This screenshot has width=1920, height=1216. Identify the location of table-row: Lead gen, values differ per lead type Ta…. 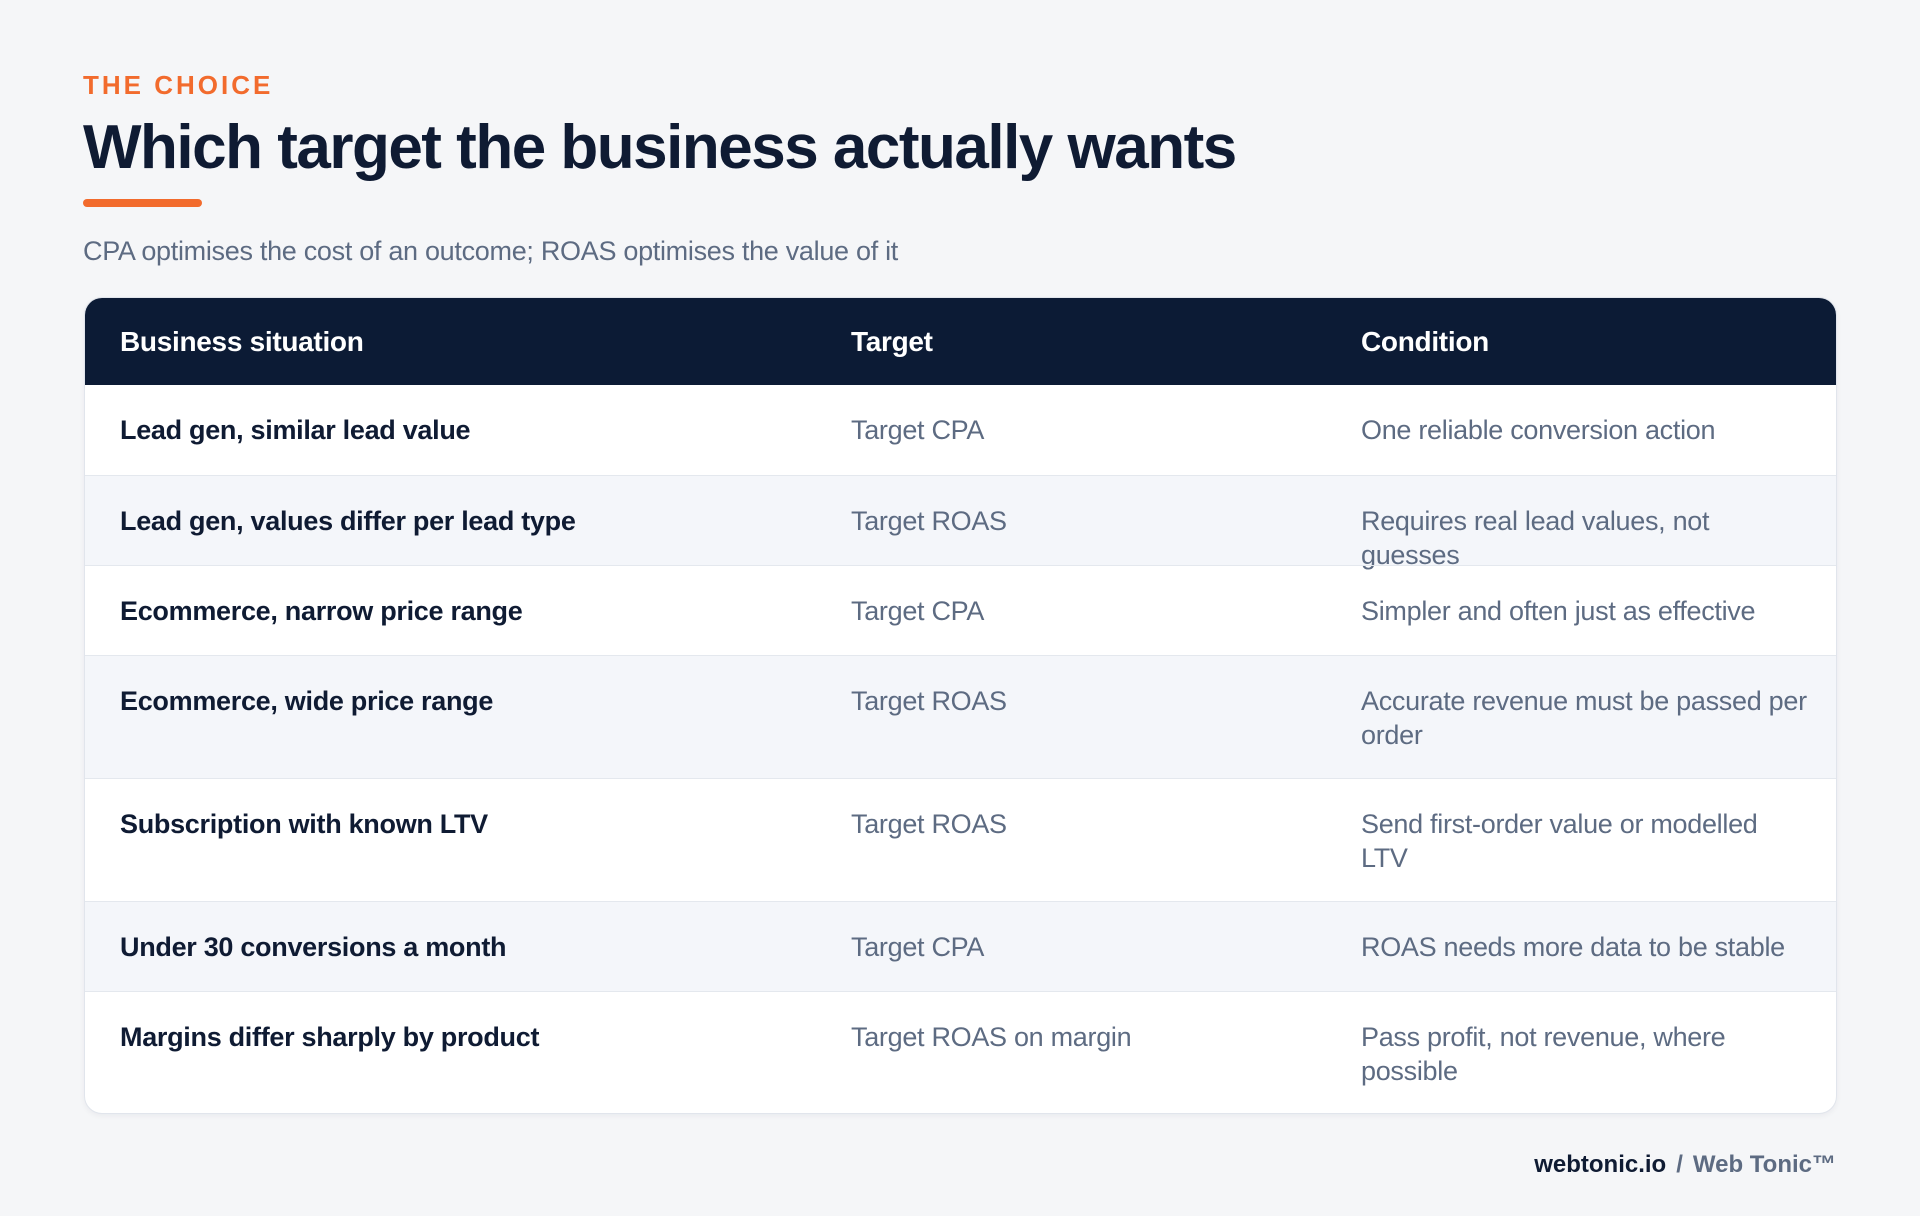
(960, 522).